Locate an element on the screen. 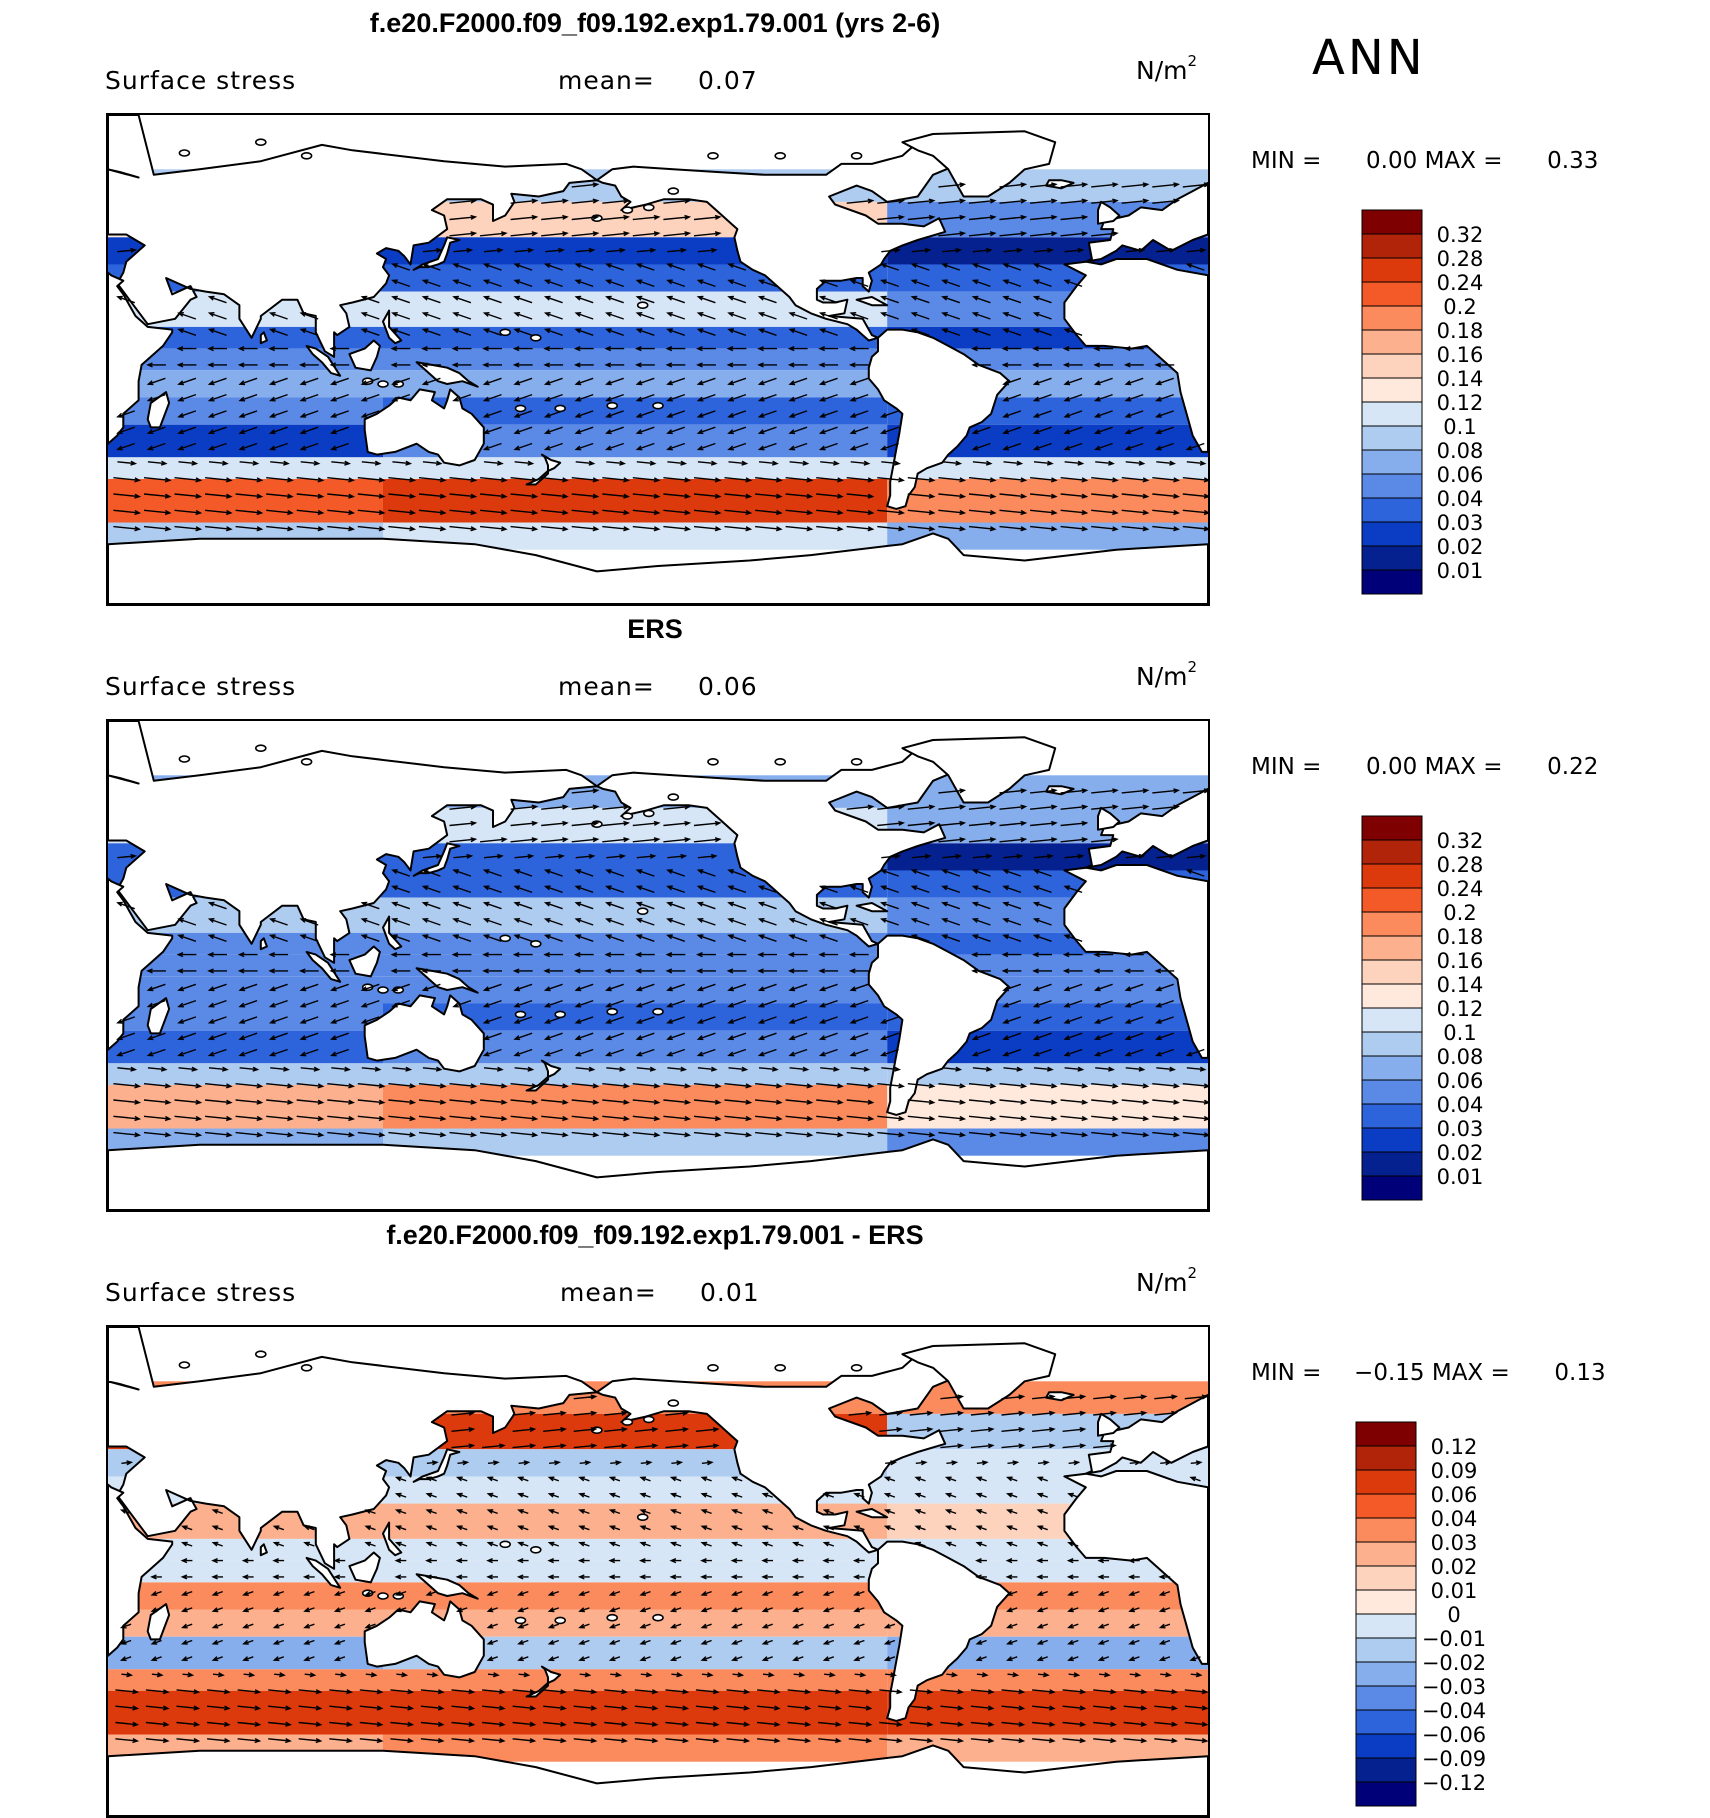 The image size is (1710, 1818). colorbar-tick-label: 0.1 is located at coordinates (1459, 1033).